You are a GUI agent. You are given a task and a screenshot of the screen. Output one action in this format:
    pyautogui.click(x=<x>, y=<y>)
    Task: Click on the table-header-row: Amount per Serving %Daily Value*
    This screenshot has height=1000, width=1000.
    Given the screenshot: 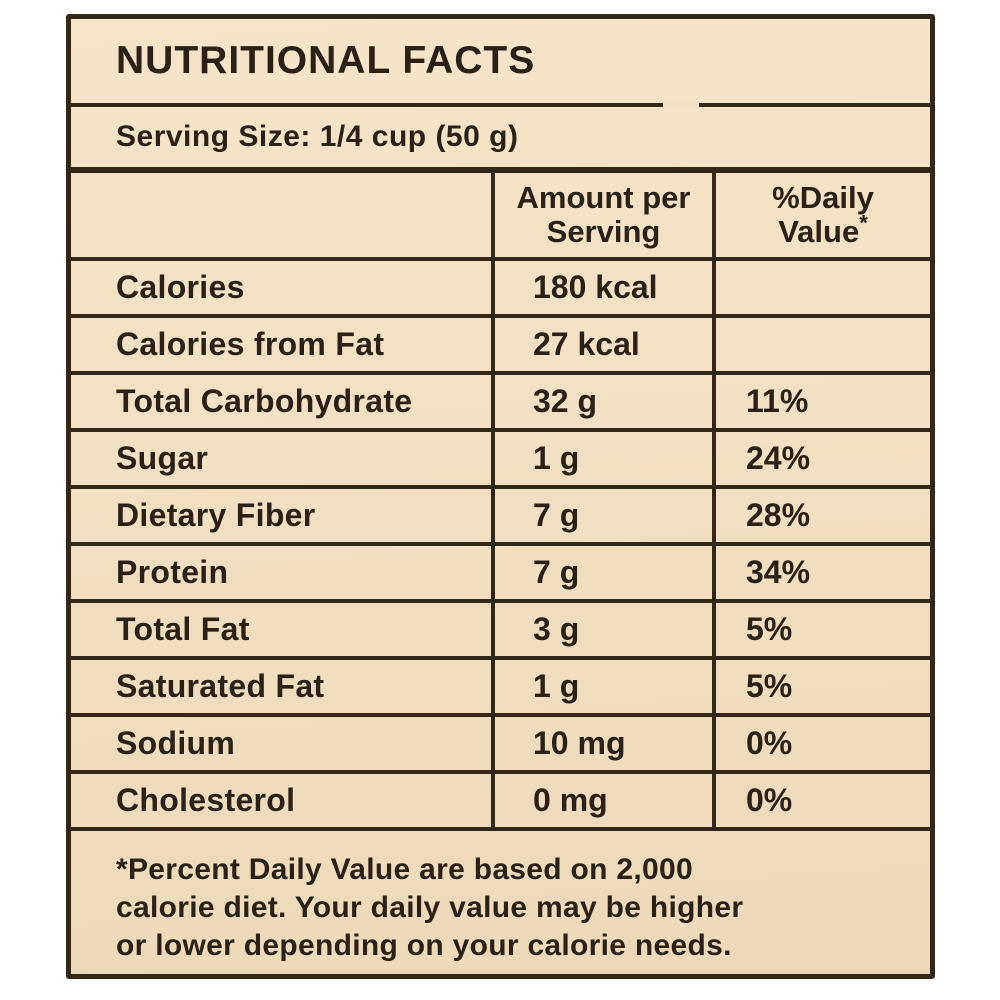 What is the action you would take?
    pyautogui.click(x=500, y=217)
    